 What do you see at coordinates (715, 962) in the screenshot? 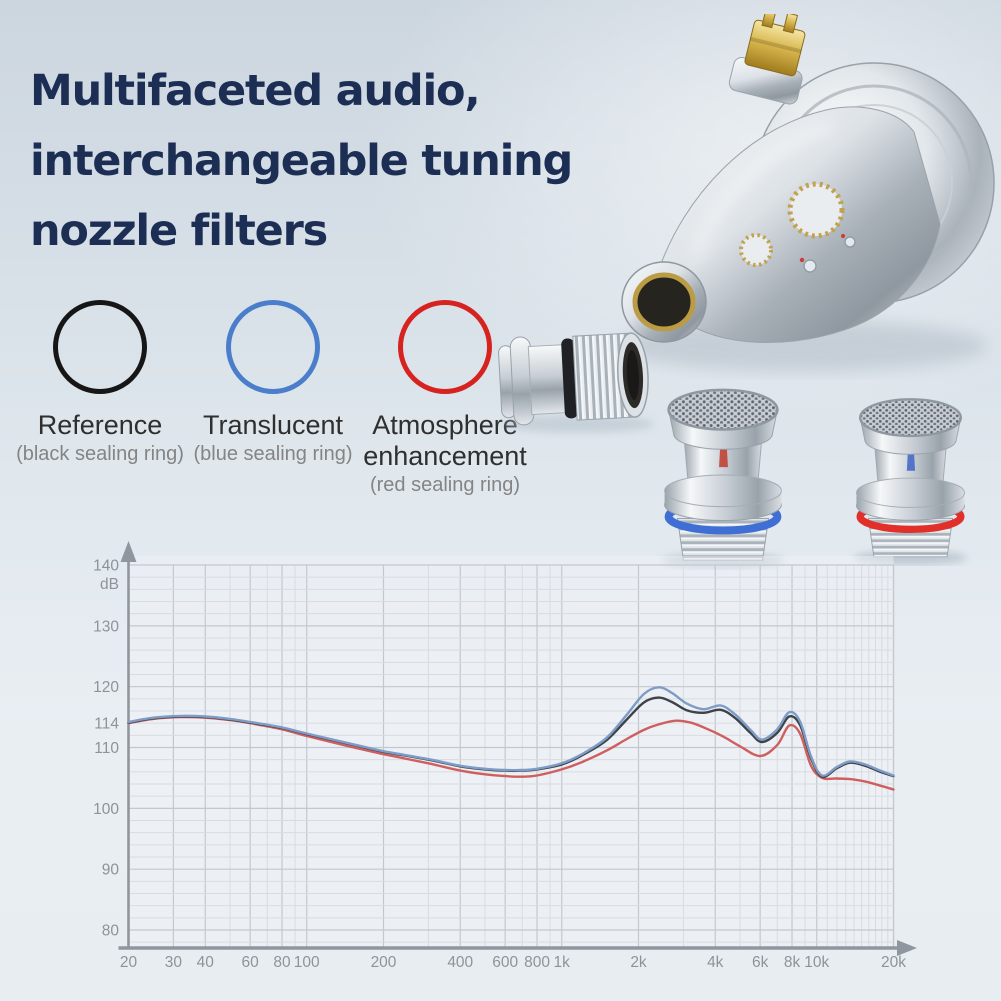
I see `svg-text: 4k` at bounding box center [715, 962].